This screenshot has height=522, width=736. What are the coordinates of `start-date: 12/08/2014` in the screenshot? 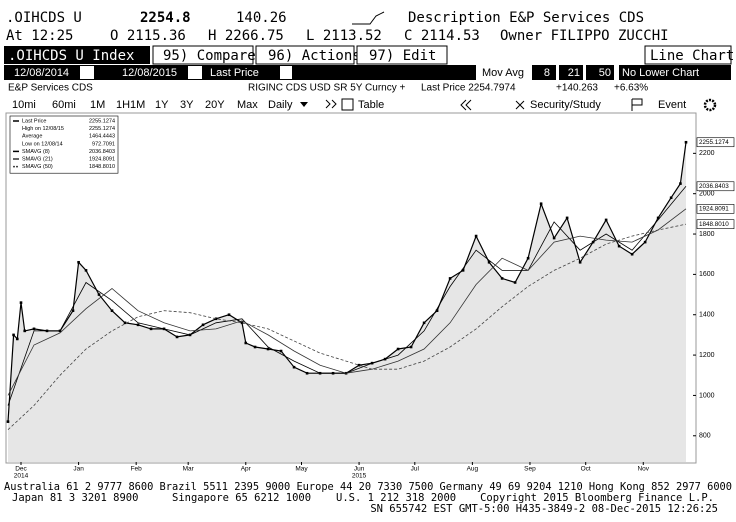 It's located at (41, 73).